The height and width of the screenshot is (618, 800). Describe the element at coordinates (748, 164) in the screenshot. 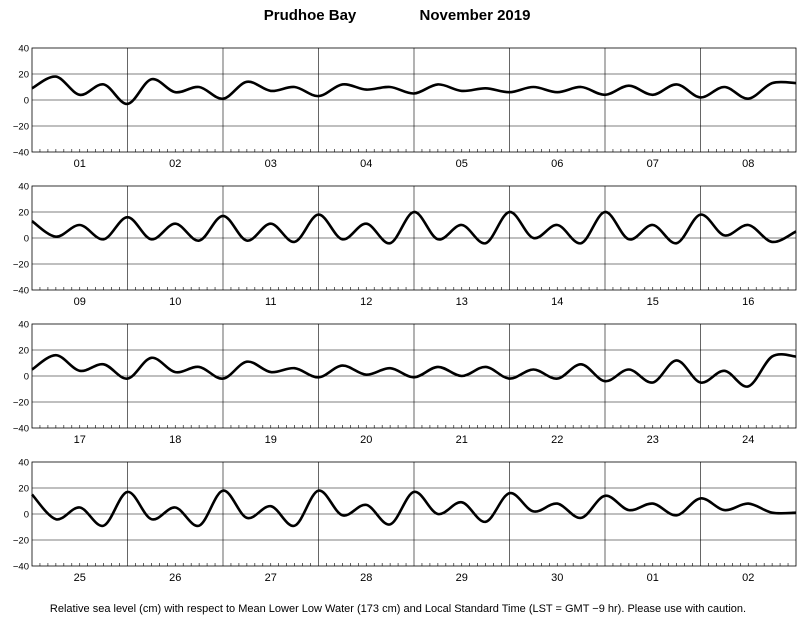

I see `day-label: 08` at that location.